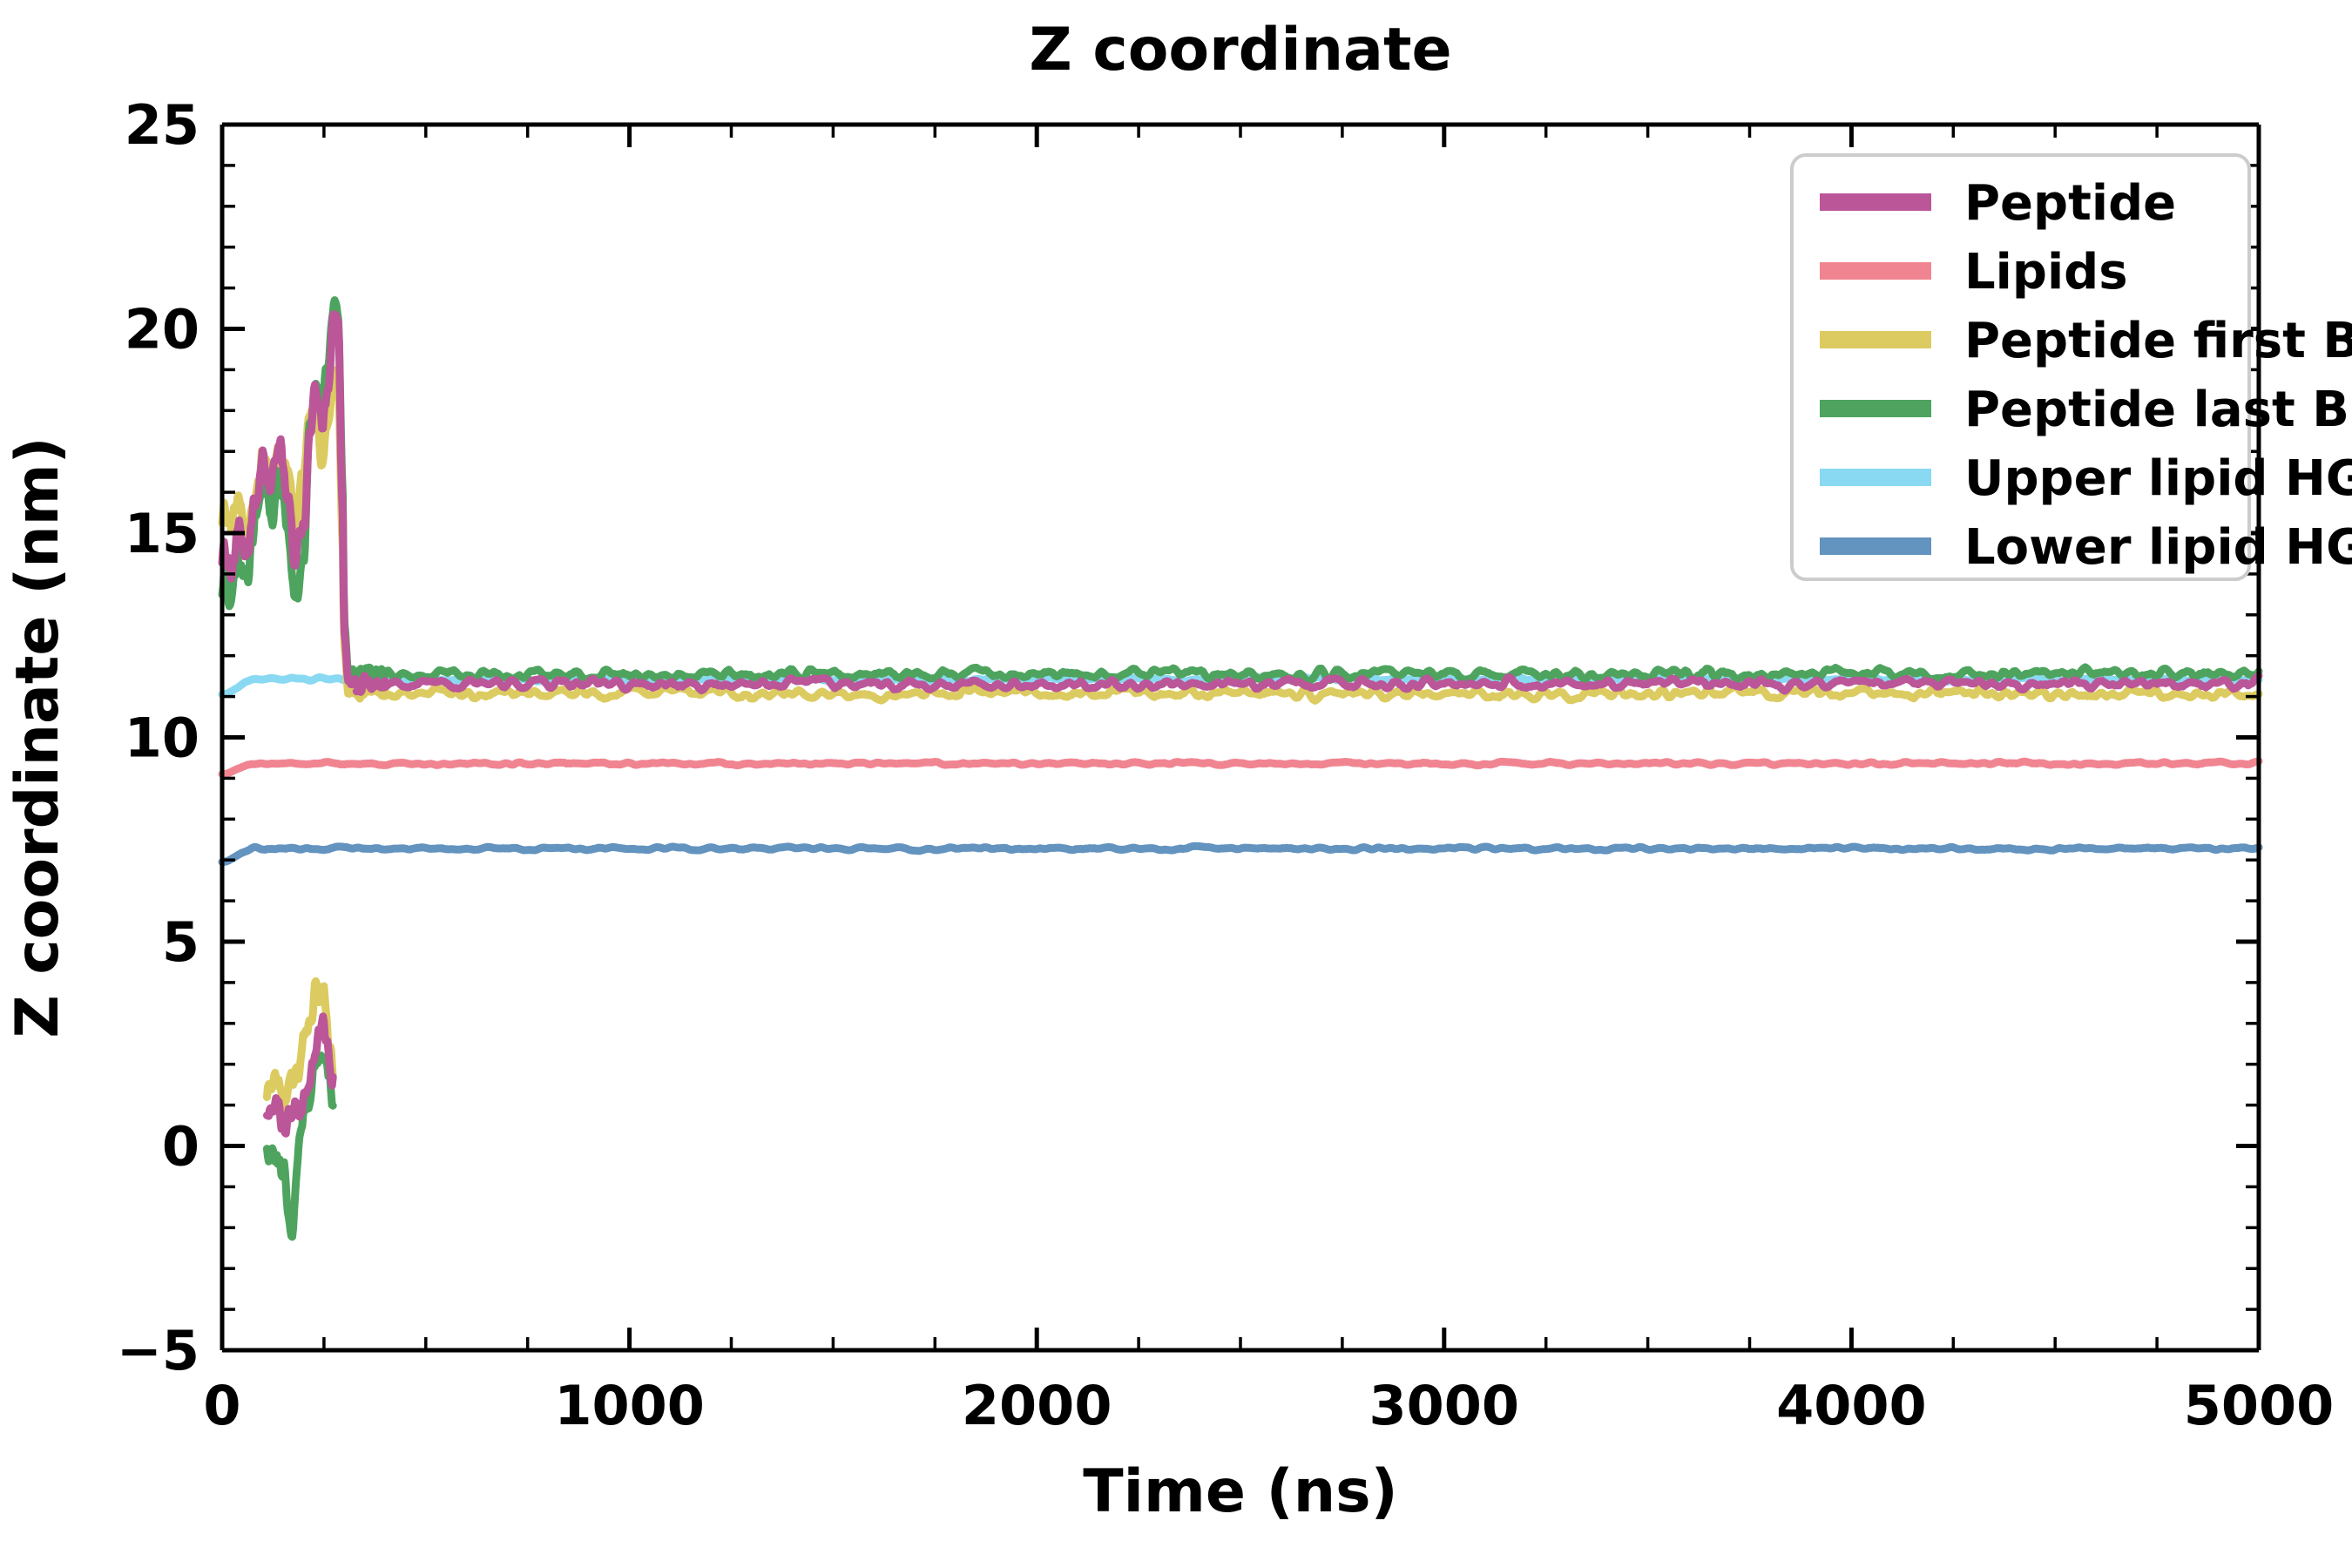 The width and height of the screenshot is (2352, 1568). I want to click on chart-title: Z coordinate, so click(1240, 50).